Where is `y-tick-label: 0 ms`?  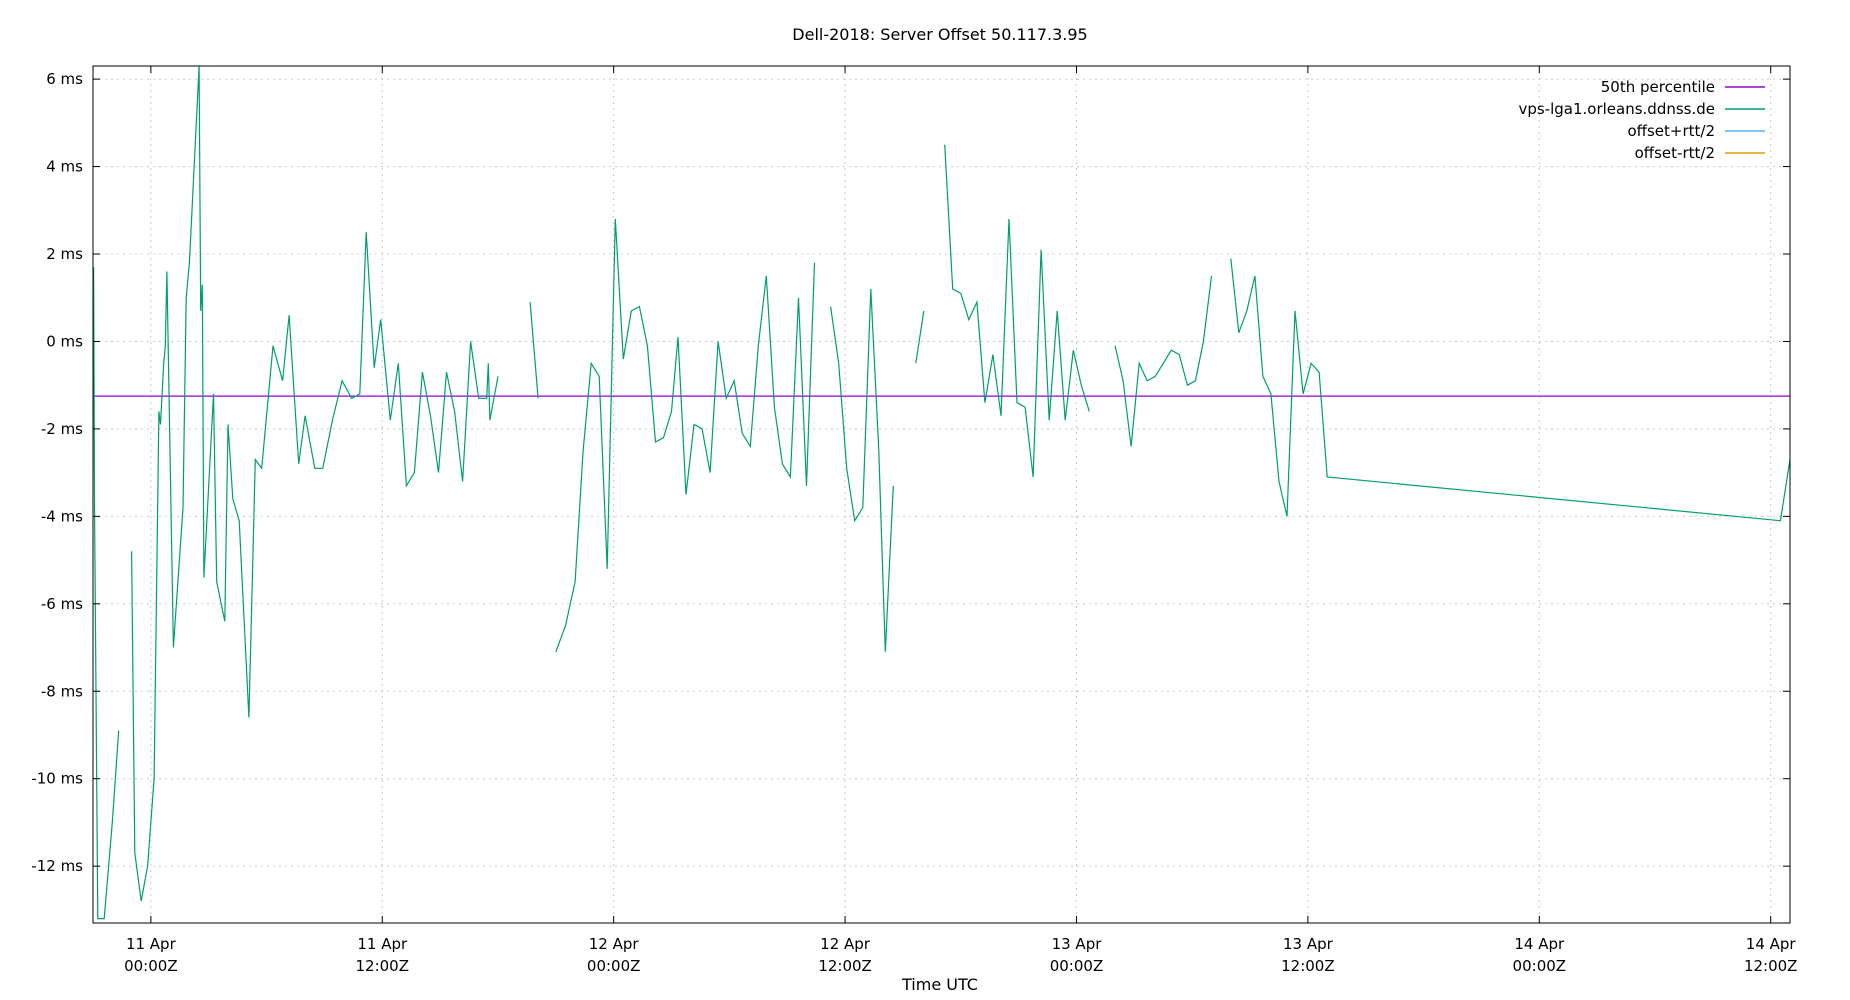
y-tick-label: 0 ms is located at coordinates (64, 341).